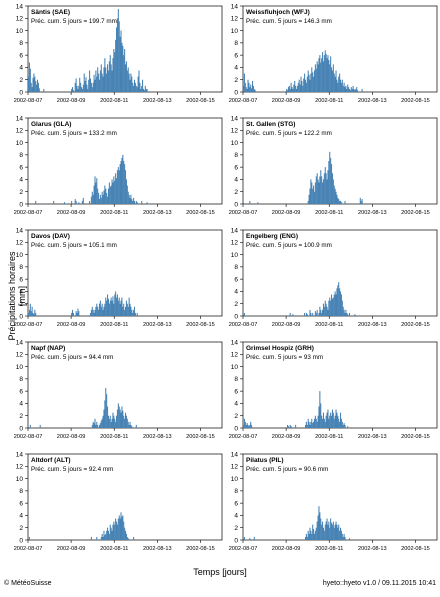 This screenshot has width=440, height=597. Describe the element at coordinates (278, 12) in the screenshot. I see `panel-title: Weissfluhjoch (WFJ)` at that location.